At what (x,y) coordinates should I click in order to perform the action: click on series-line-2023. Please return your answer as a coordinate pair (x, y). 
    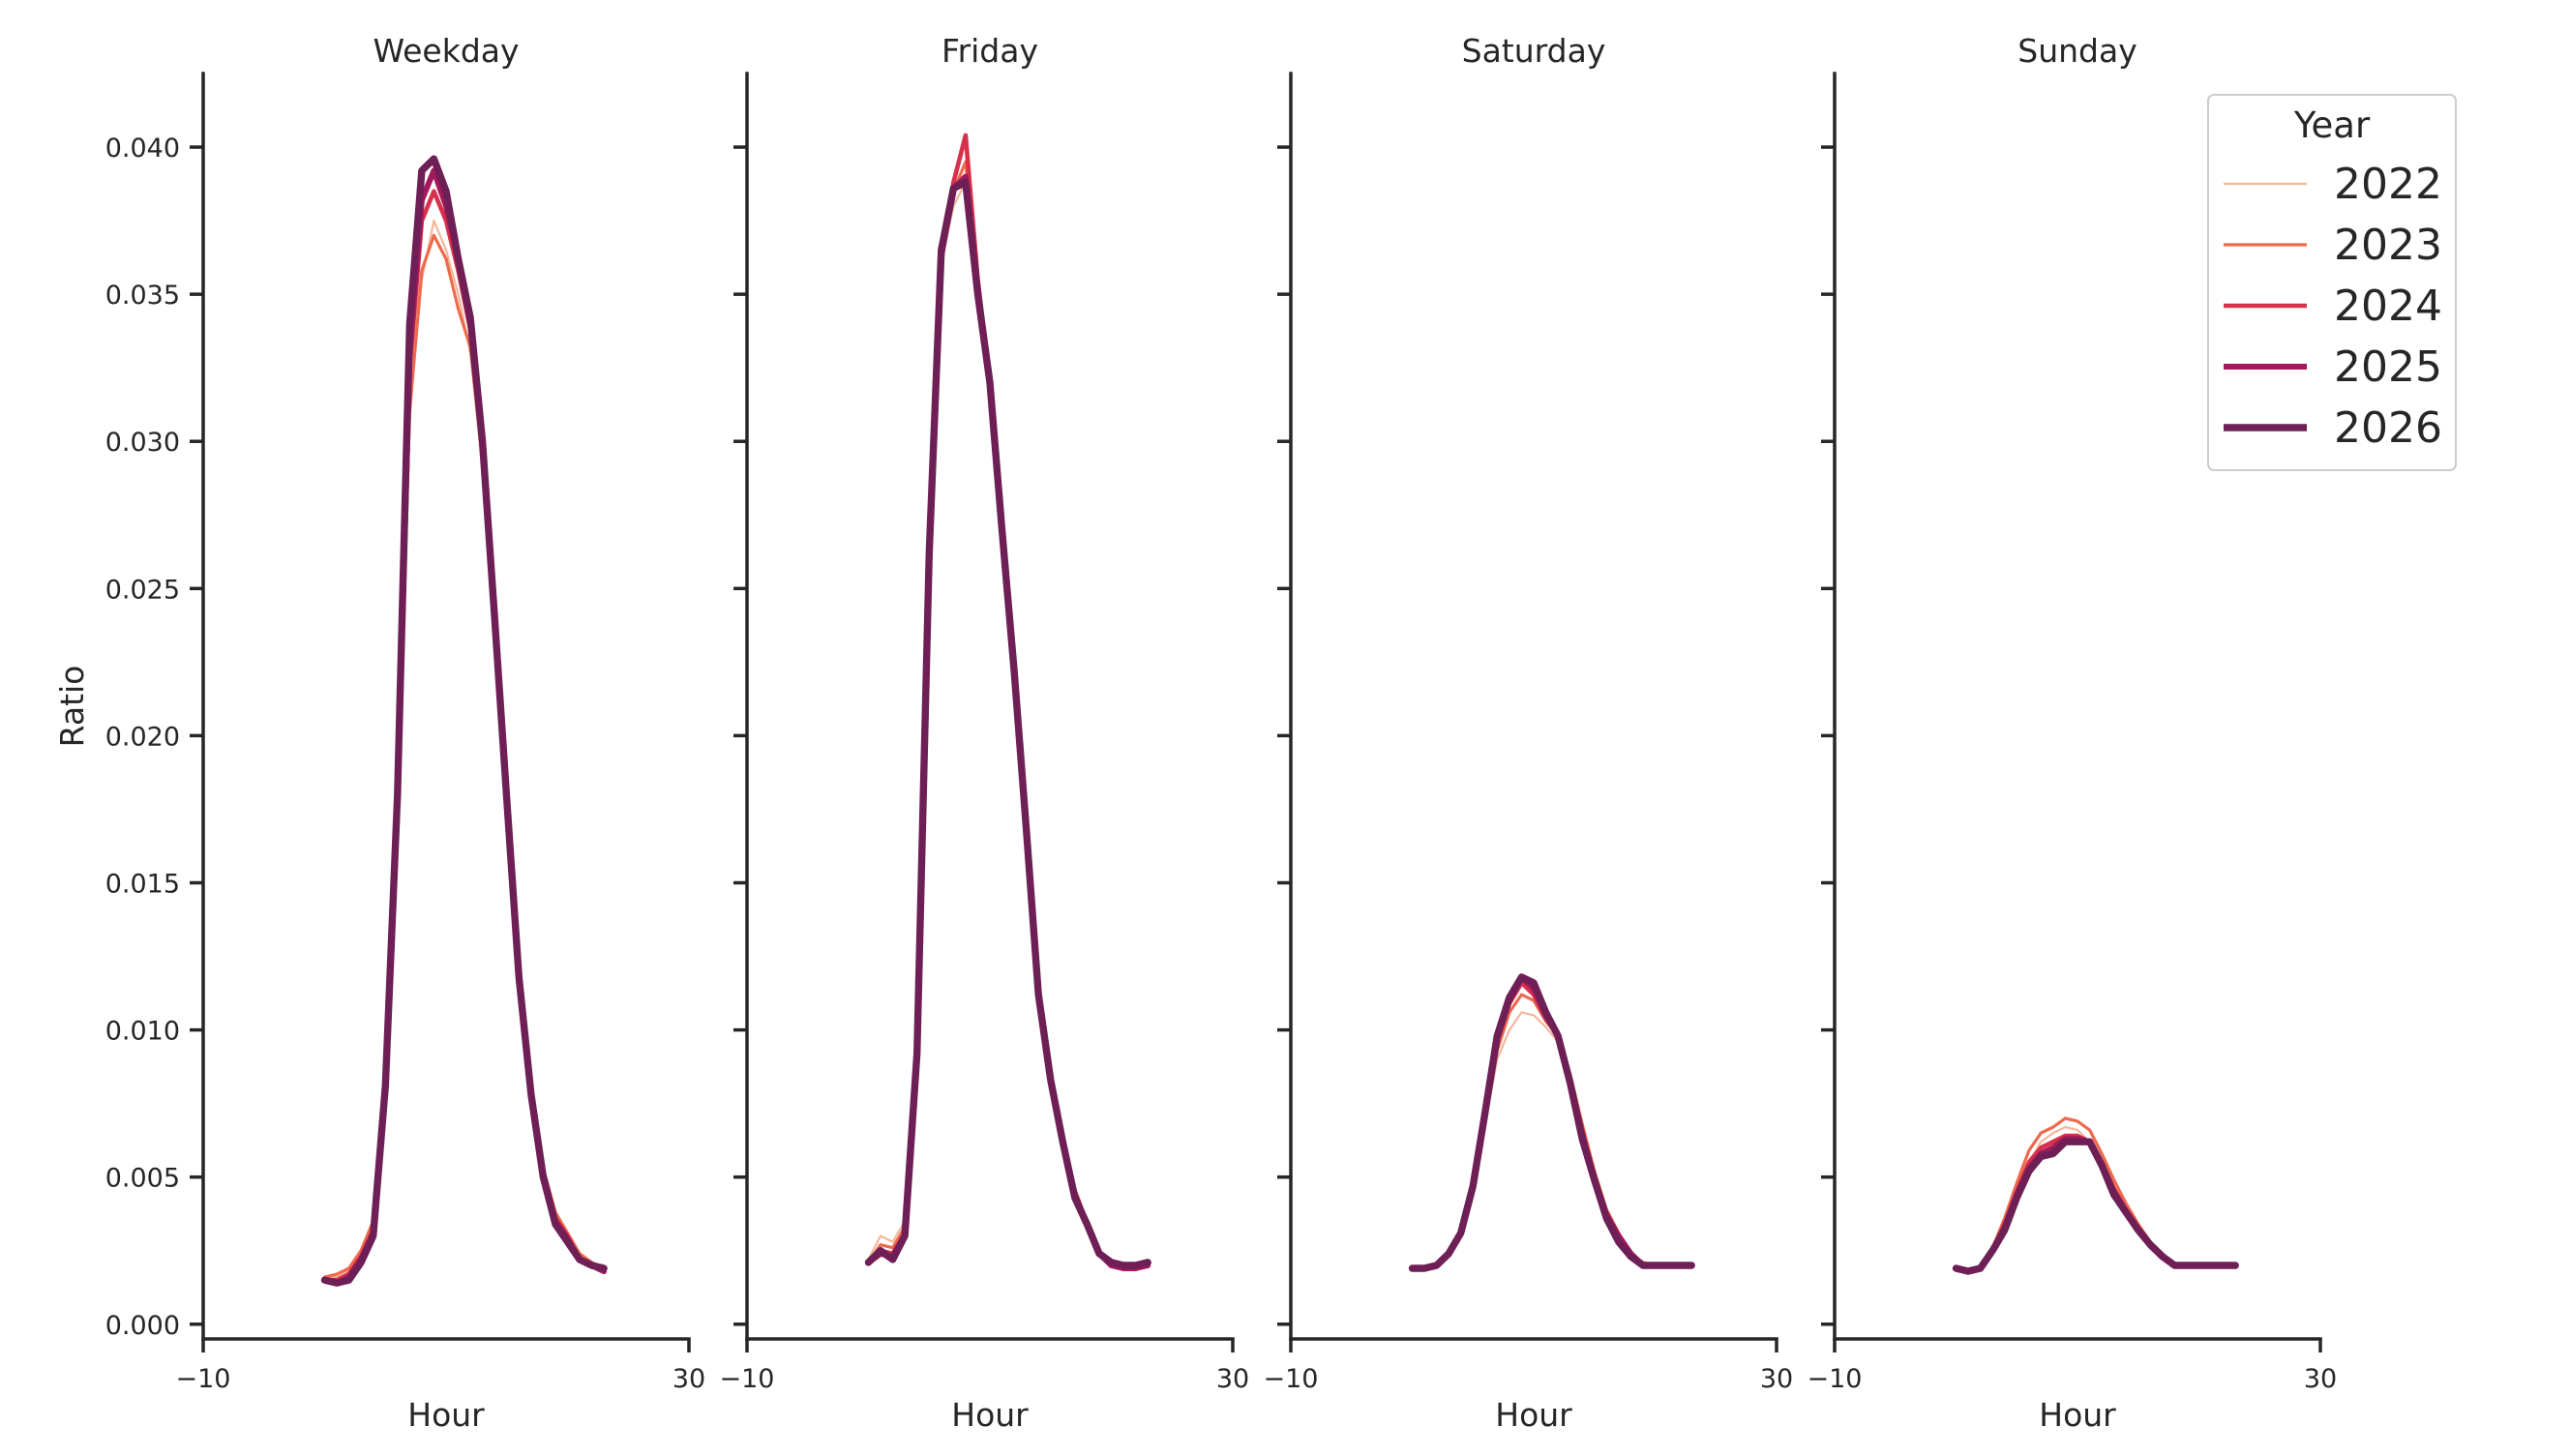
    Looking at the image, I should click on (464, 756).